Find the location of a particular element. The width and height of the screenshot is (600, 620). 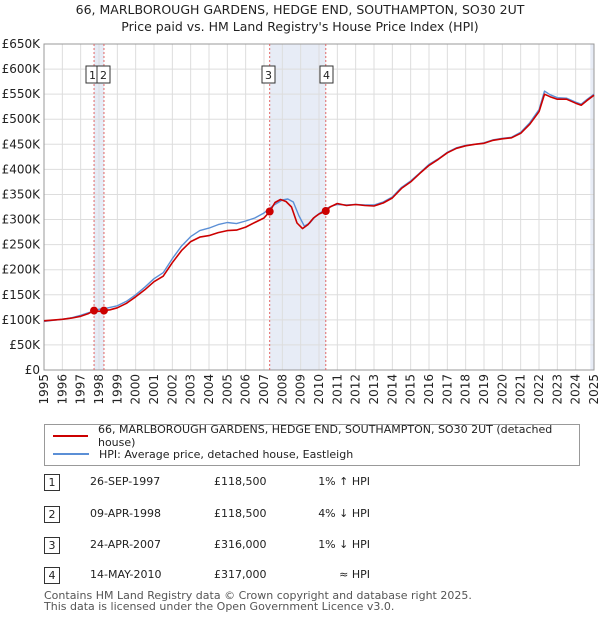

y-tick-label: £450K is located at coordinates (22, 144).